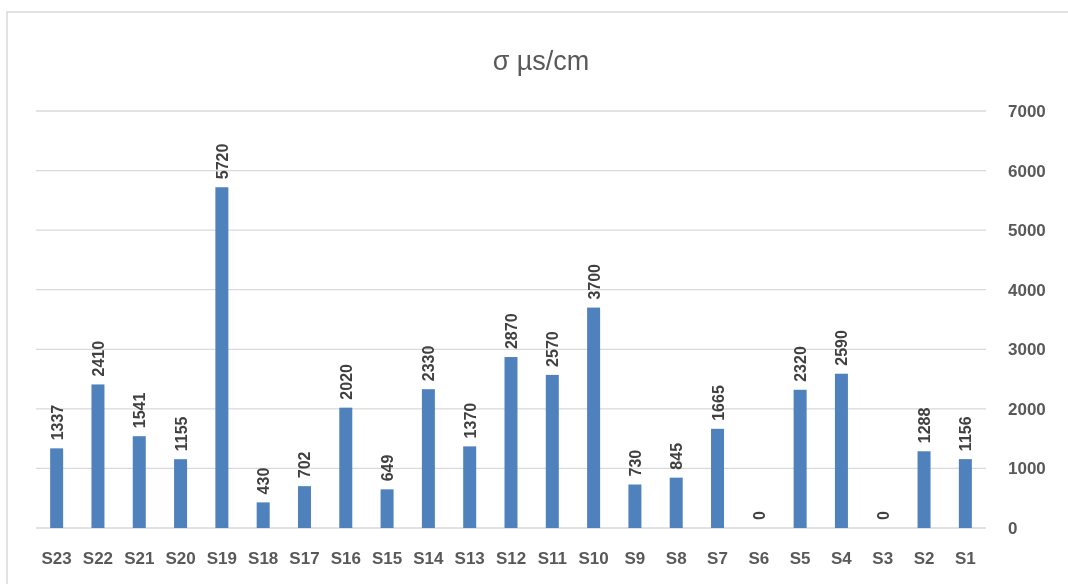  What do you see at coordinates (139, 558) in the screenshot?
I see `x-tick-label: S21` at bounding box center [139, 558].